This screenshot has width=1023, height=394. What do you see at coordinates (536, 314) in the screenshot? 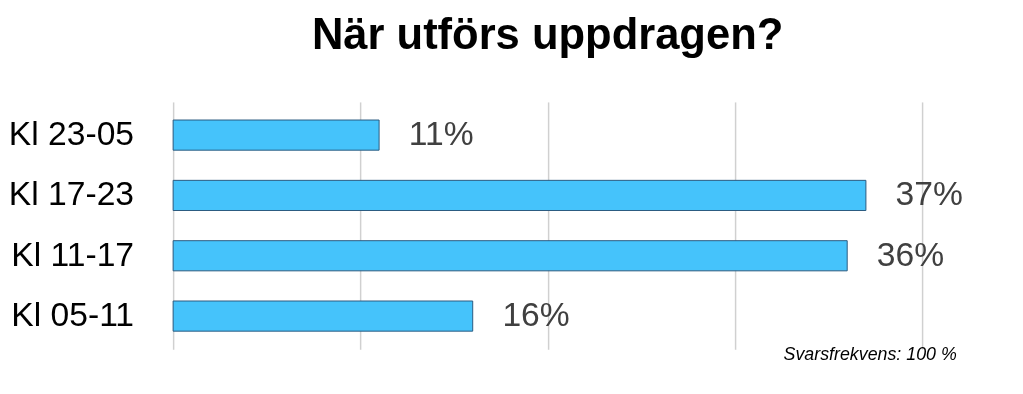
I see `data-label: 16%` at bounding box center [536, 314].